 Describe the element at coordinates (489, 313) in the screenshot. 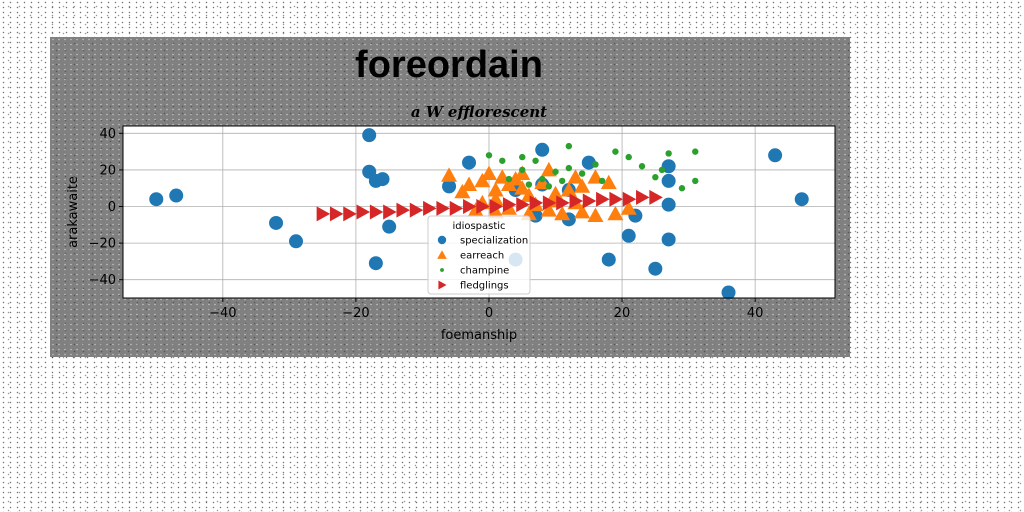

I see `x-tick-label: 0` at that location.